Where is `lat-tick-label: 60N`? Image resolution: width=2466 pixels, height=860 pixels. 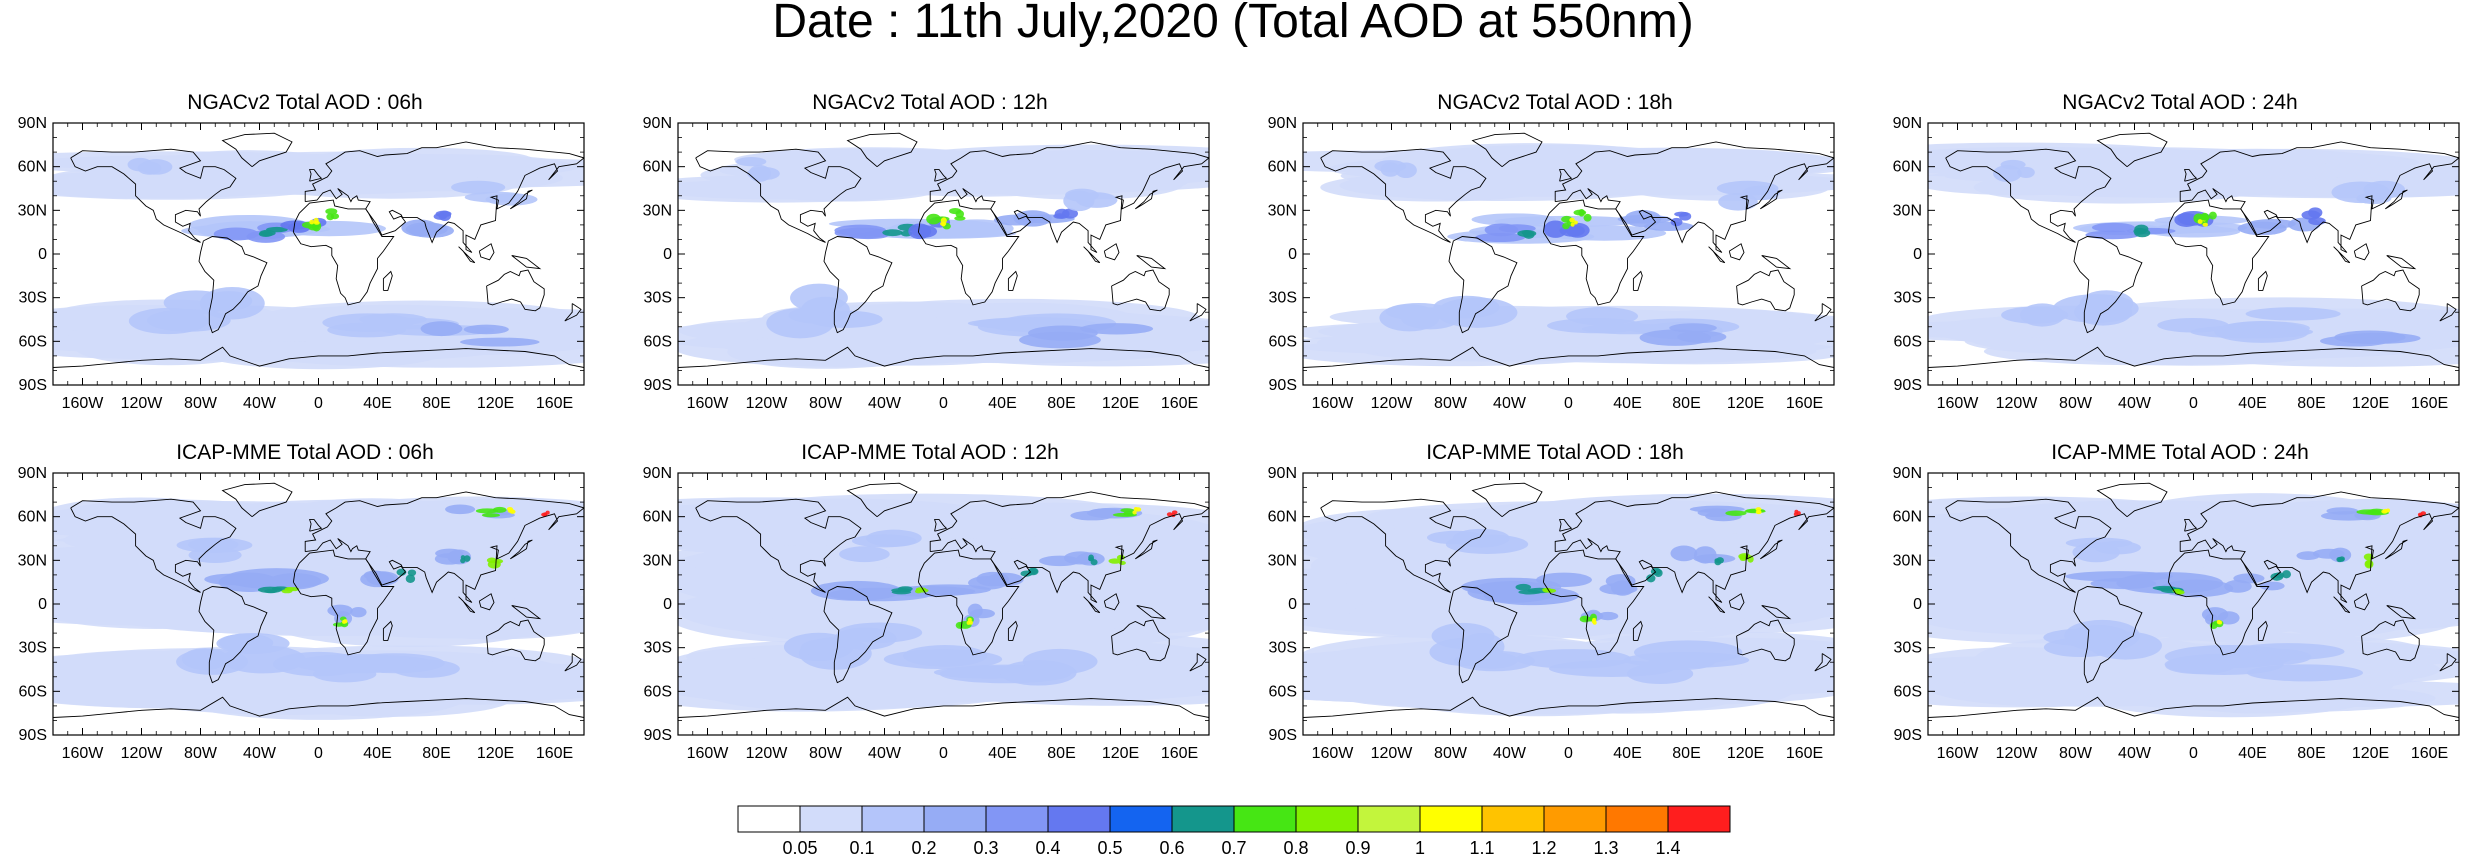
lat-tick-label: 60N is located at coordinates (32, 517).